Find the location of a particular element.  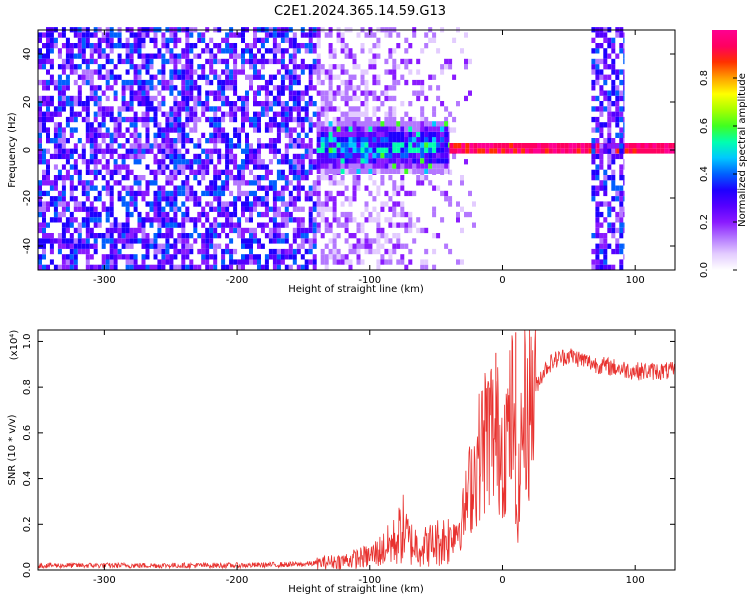

x-tick-label: -100 is located at coordinates (369, 280).